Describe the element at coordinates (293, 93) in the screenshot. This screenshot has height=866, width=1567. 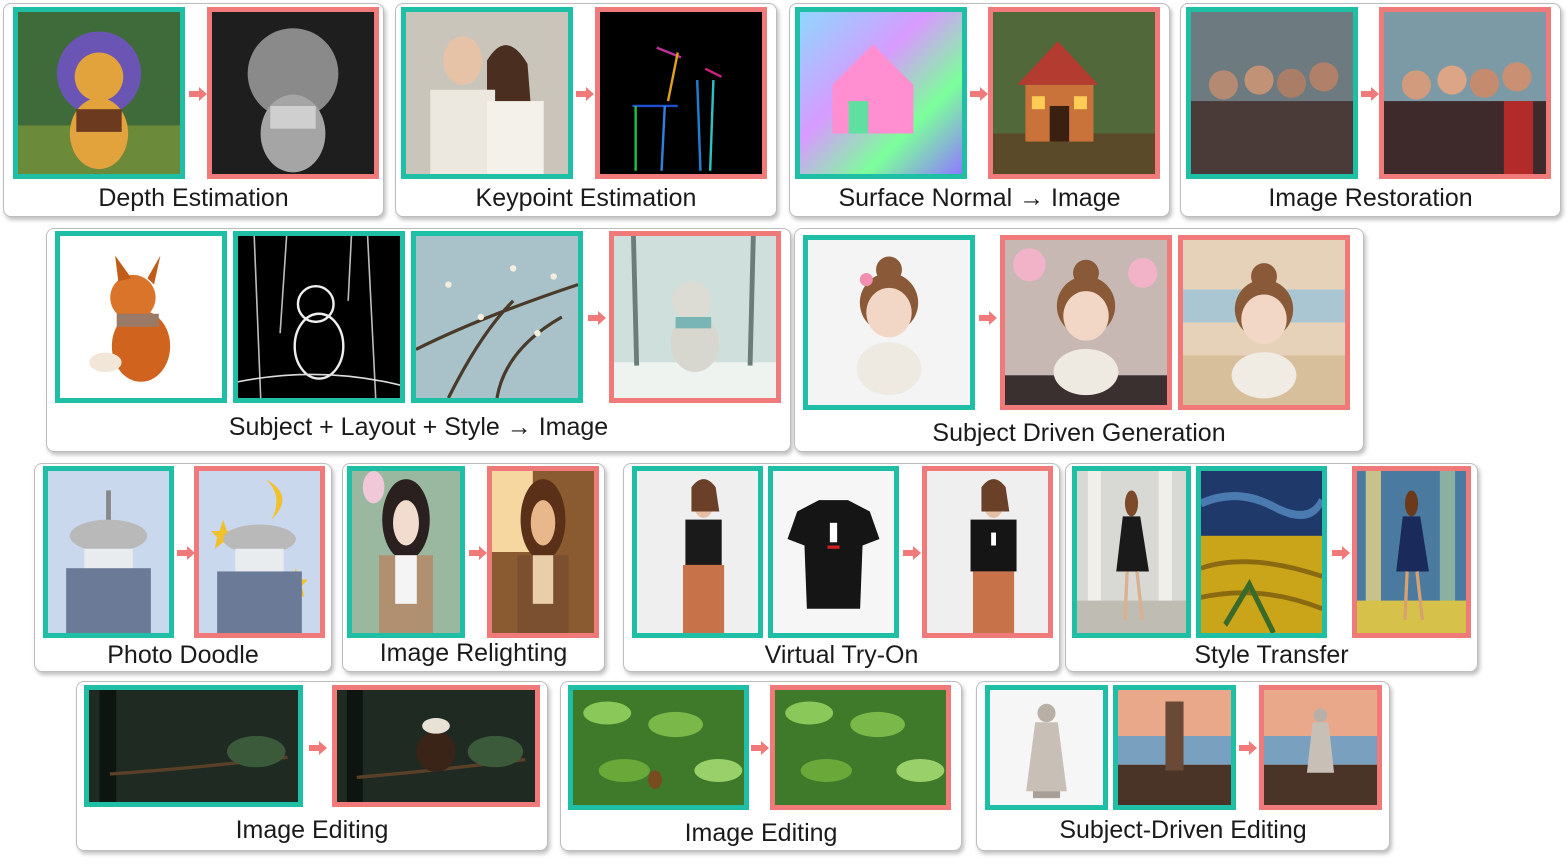
I see `output-image-depth-map` at that location.